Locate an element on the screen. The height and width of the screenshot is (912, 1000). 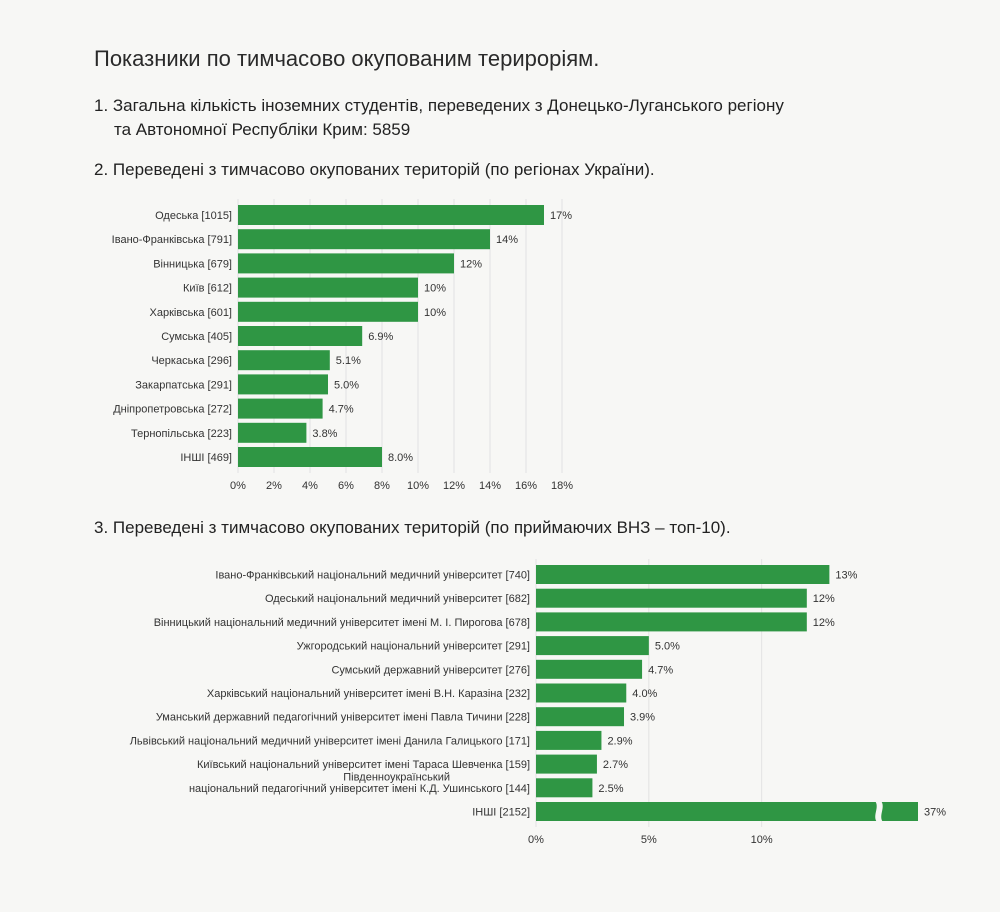
c1-data-label: 13% is located at coordinates (846, 576).